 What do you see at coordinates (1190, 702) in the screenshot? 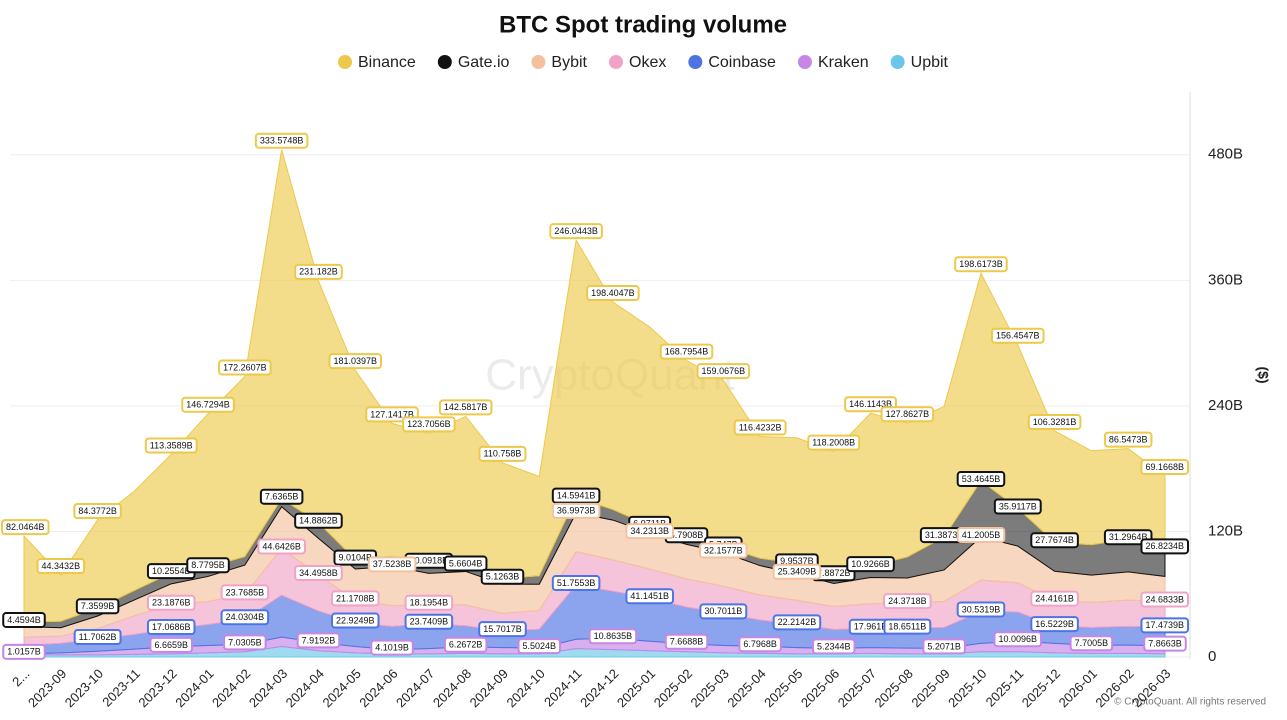
I see `footer: © CryptoQuant. All rights reserved` at bounding box center [1190, 702].